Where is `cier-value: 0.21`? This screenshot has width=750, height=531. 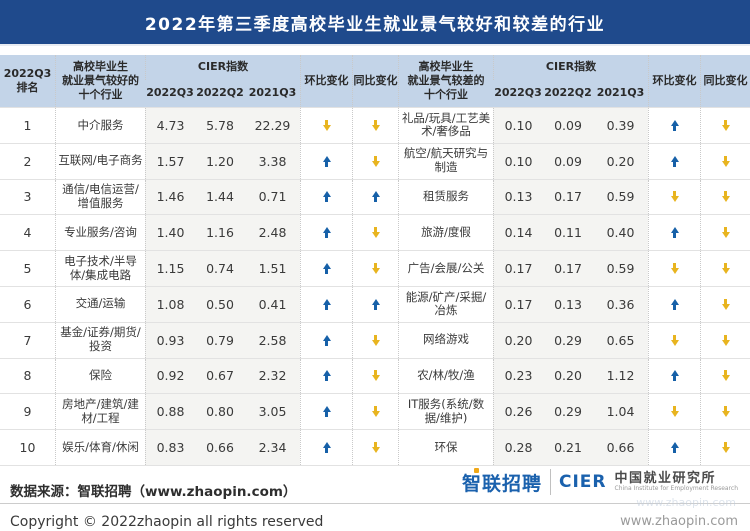 cier-value: 0.21 is located at coordinates (568, 447).